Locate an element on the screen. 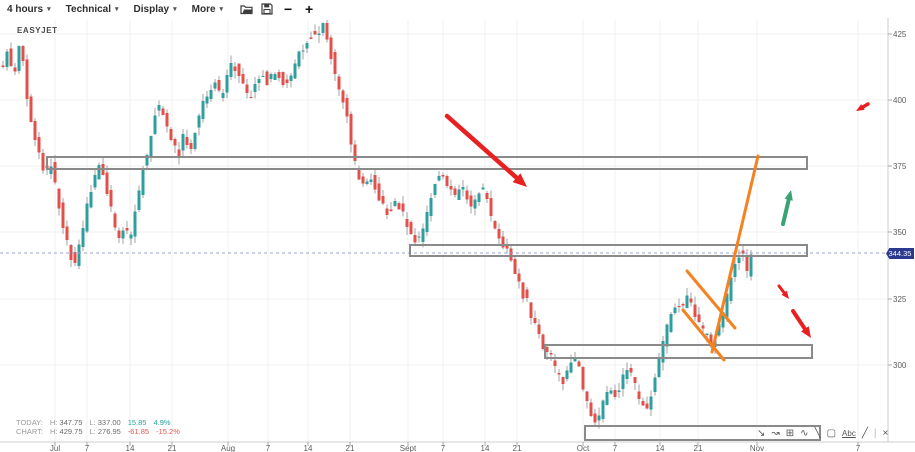 The image size is (915, 452). menu-timeframe: 4 hours ▾ is located at coordinates (29, 9).